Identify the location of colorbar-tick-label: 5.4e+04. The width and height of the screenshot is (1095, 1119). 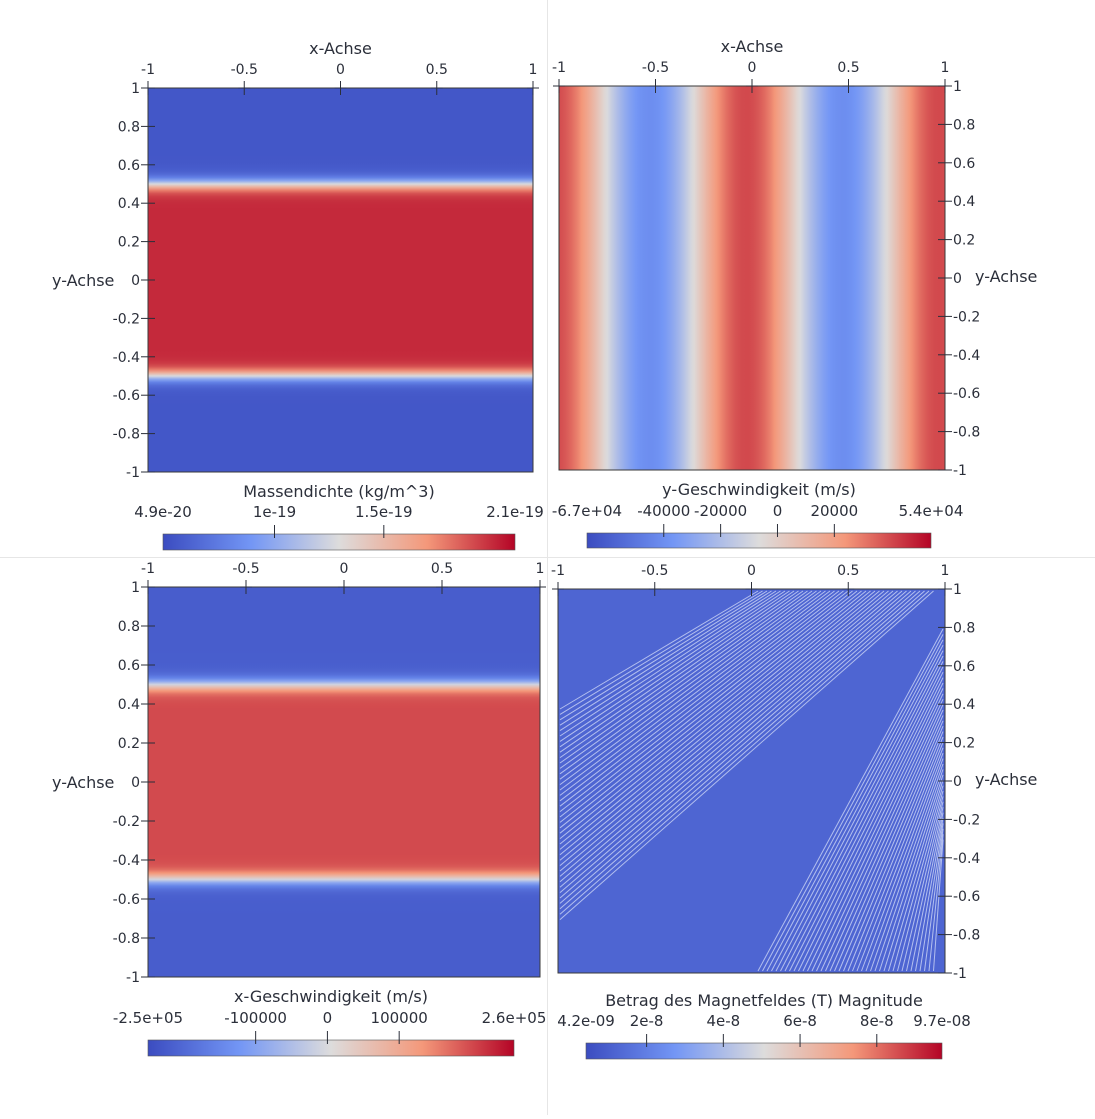
(931, 511).